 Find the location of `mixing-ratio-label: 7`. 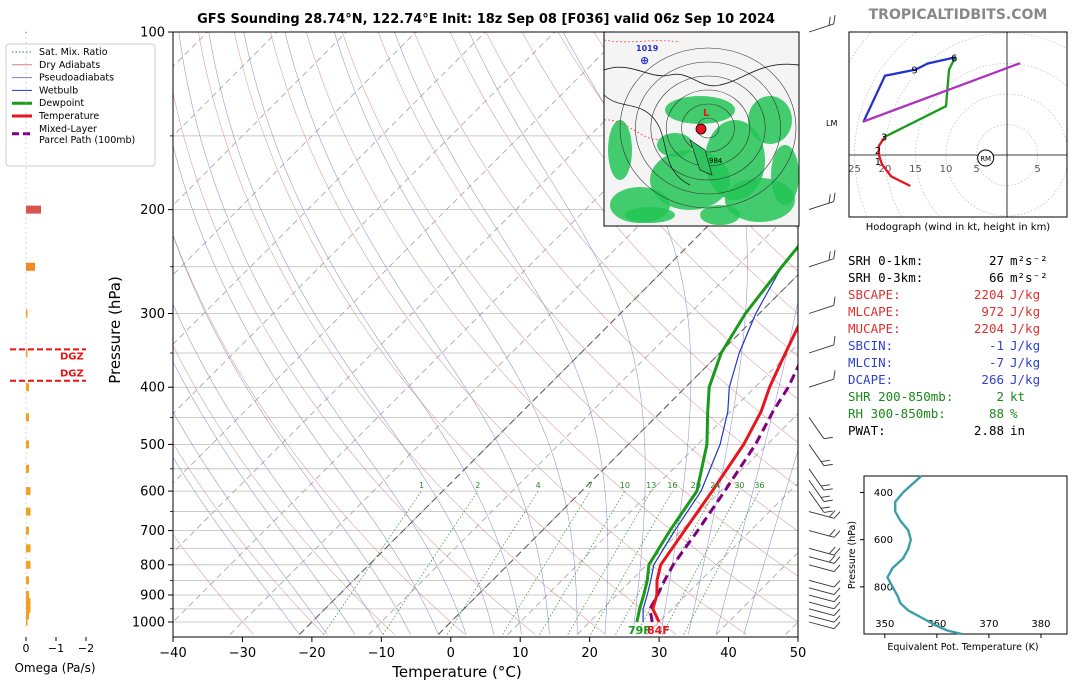

mixing-ratio-label: 7 is located at coordinates (590, 485).